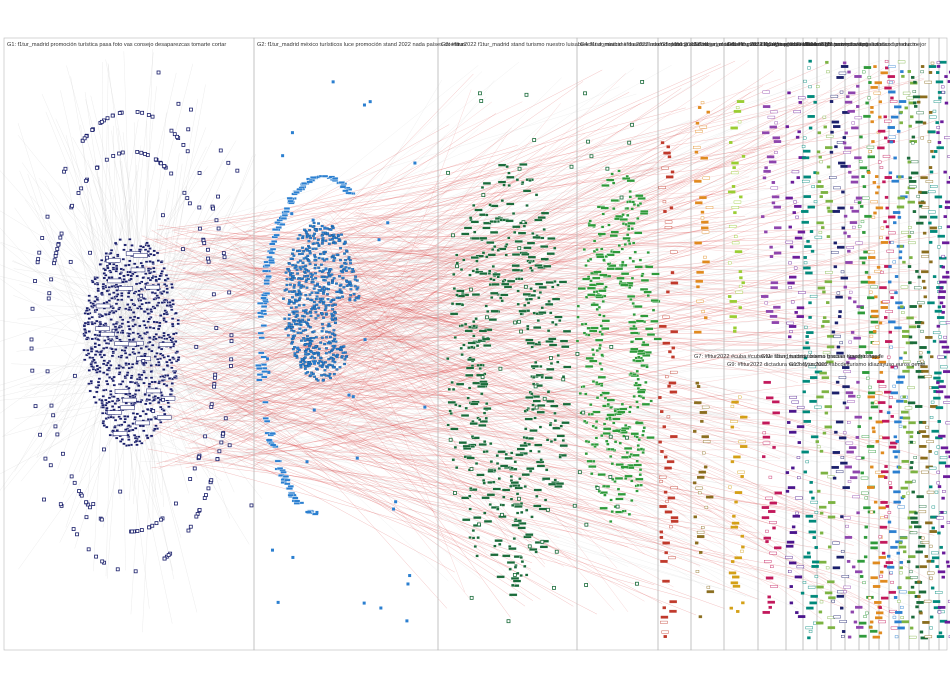  Describe the element at coordinates (142, 423) in the screenshot. I see `node-label-box` at that location.